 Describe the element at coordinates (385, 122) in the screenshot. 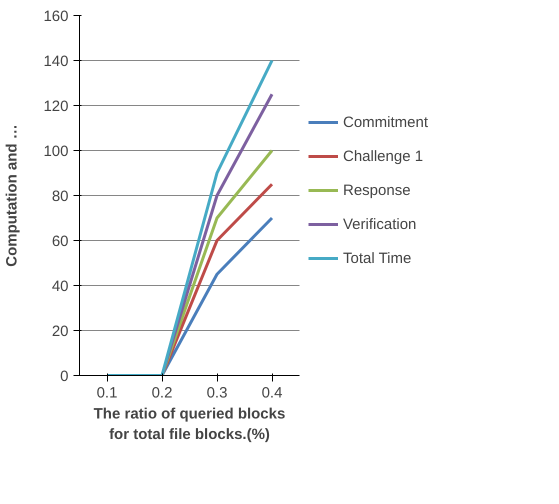

I see `legend-label: Commitment` at that location.